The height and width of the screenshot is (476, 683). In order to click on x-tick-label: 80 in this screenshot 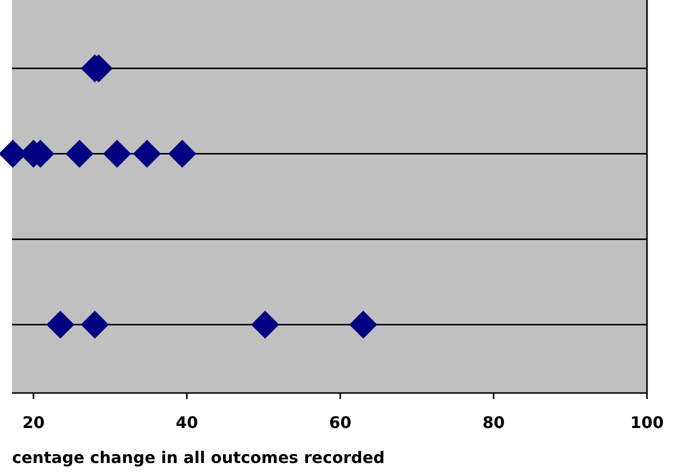, I will do `click(493, 422)`.